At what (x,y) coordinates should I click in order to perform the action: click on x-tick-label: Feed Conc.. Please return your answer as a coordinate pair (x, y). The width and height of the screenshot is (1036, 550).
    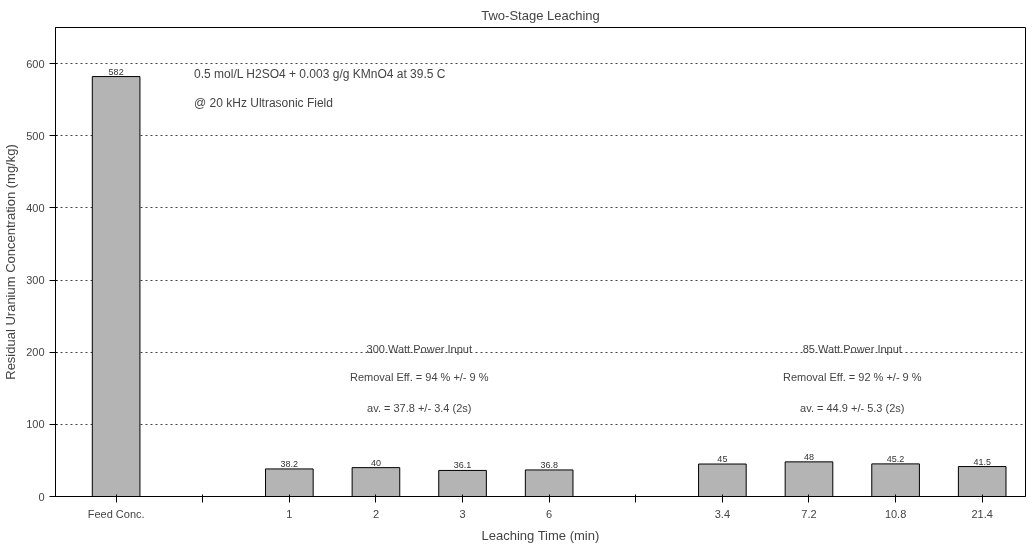
    Looking at the image, I should click on (116, 513).